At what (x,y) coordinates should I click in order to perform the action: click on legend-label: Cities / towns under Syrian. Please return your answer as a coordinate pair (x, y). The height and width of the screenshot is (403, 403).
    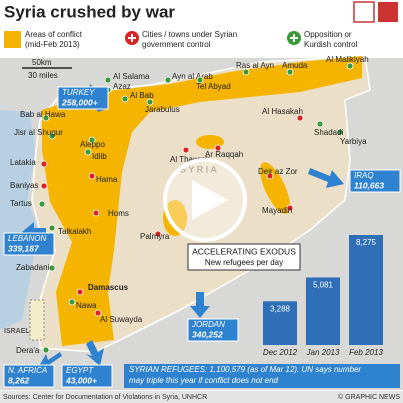
    Looking at the image, I should click on (189, 34).